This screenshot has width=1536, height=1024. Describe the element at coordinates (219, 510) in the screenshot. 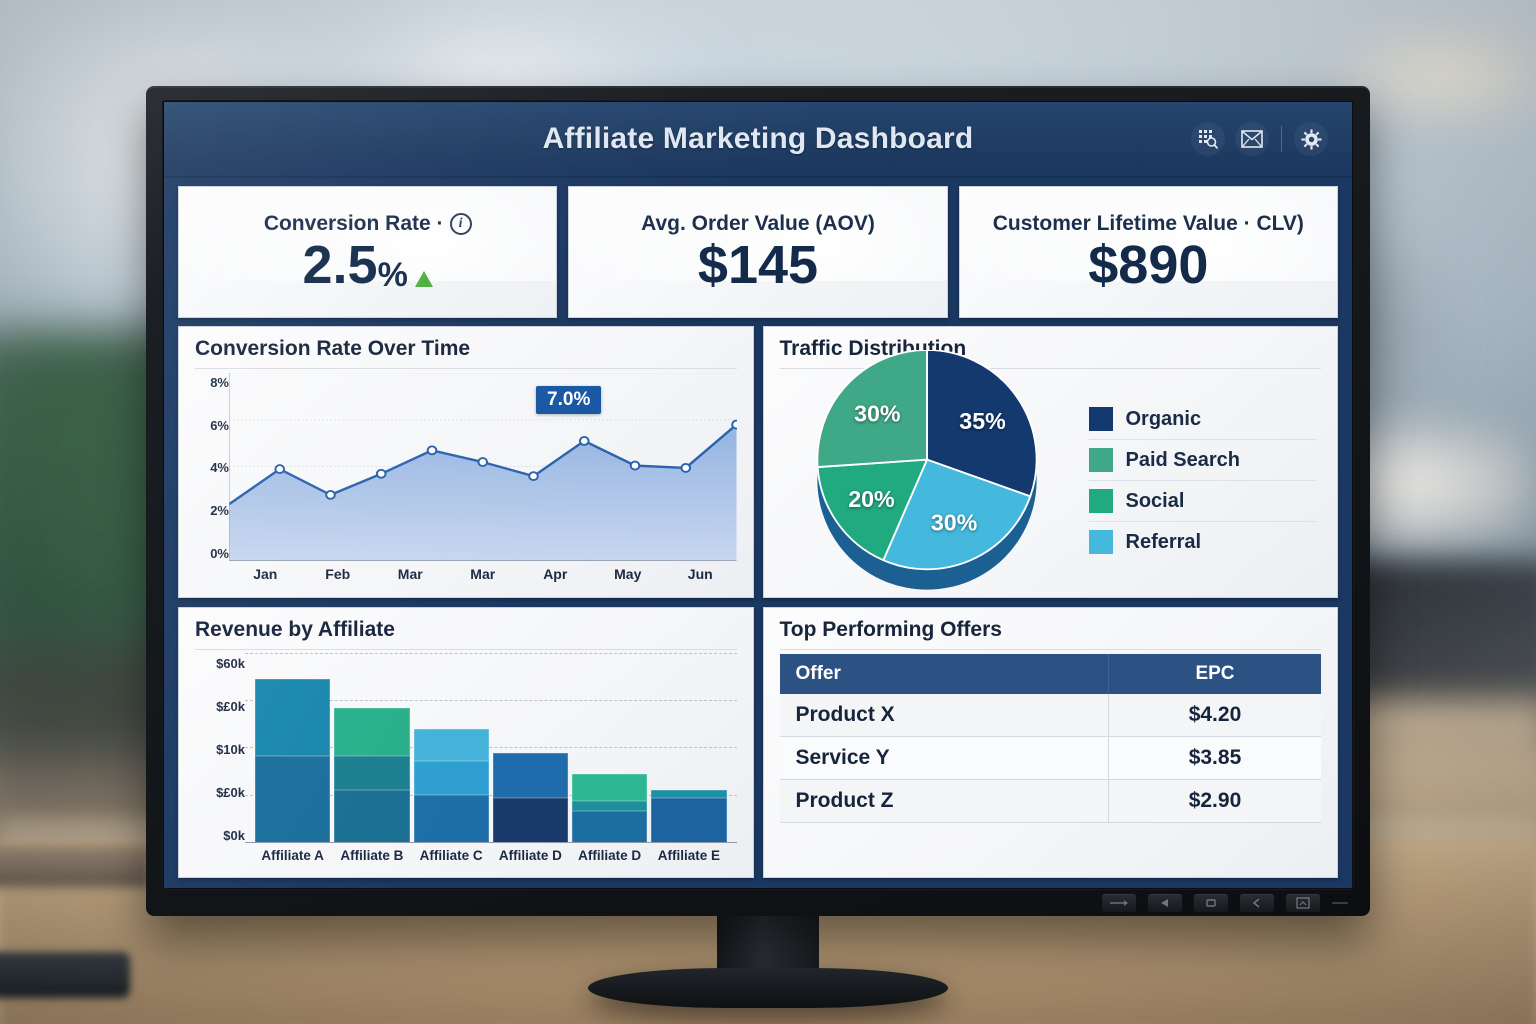

I see `y-tick-label: 2%` at that location.